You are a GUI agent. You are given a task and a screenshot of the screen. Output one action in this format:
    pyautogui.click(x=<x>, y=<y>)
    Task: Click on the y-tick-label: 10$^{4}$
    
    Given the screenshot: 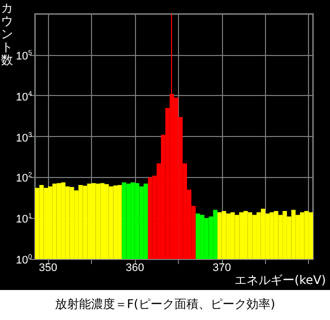 What is the action you would take?
    pyautogui.click(x=24, y=97)
    